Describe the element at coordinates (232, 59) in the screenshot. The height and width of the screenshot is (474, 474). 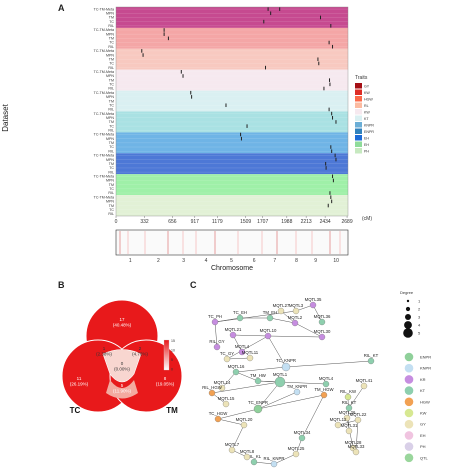
I see `band-hgw` at that location.